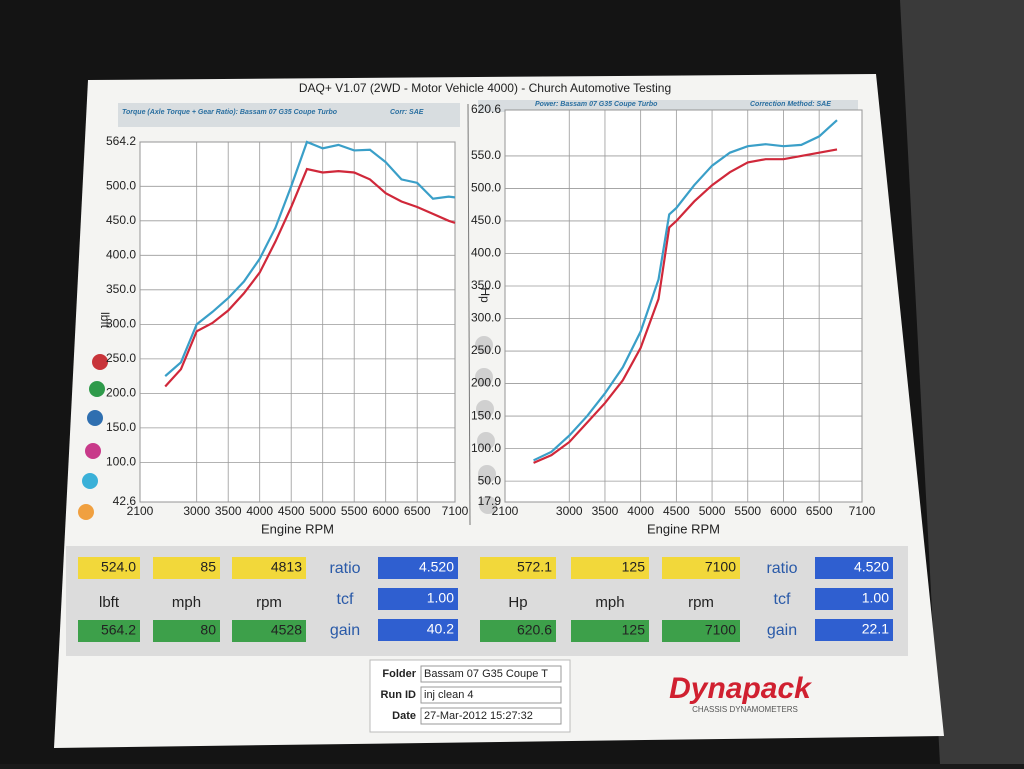 The height and width of the screenshot is (769, 1024). What do you see at coordinates (297, 528) in the screenshot?
I see `x-axis-label: Engine RPM` at bounding box center [297, 528].